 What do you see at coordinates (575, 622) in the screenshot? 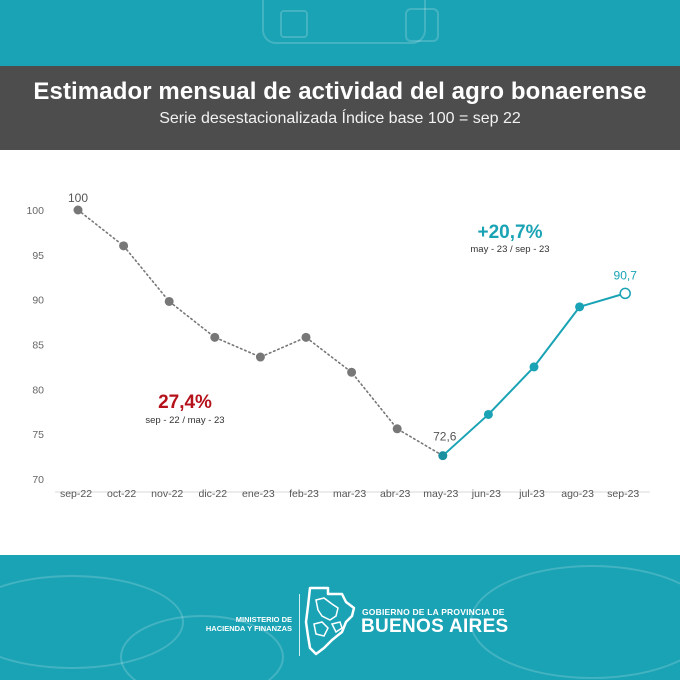
I see `decorative-wave-icon` at bounding box center [575, 622].